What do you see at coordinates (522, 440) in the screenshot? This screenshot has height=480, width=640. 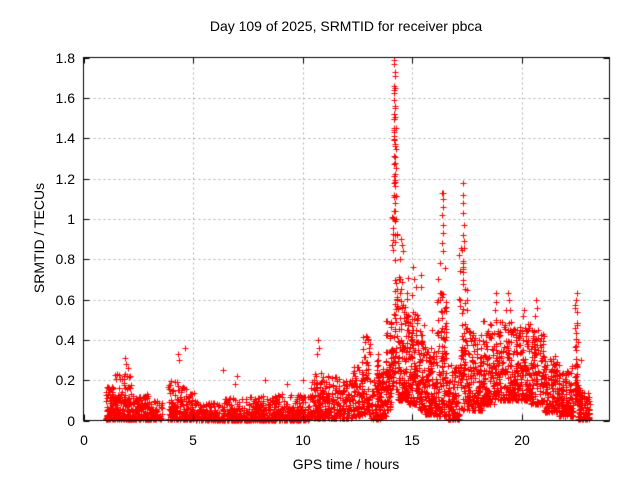 I see `x-tick-label: 20` at bounding box center [522, 440].